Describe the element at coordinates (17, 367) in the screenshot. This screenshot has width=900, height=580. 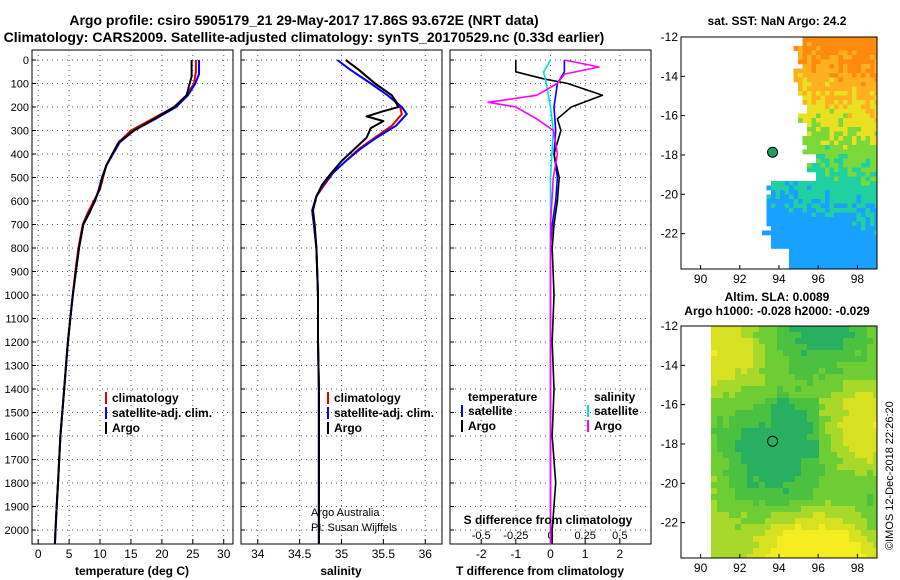
I see `depth-tick-label: 1300` at that location.